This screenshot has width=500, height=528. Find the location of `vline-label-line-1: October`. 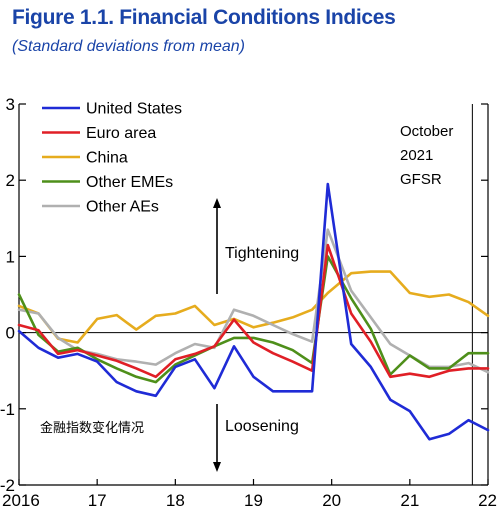

vline-label-line-1: October is located at coordinates (426, 131).